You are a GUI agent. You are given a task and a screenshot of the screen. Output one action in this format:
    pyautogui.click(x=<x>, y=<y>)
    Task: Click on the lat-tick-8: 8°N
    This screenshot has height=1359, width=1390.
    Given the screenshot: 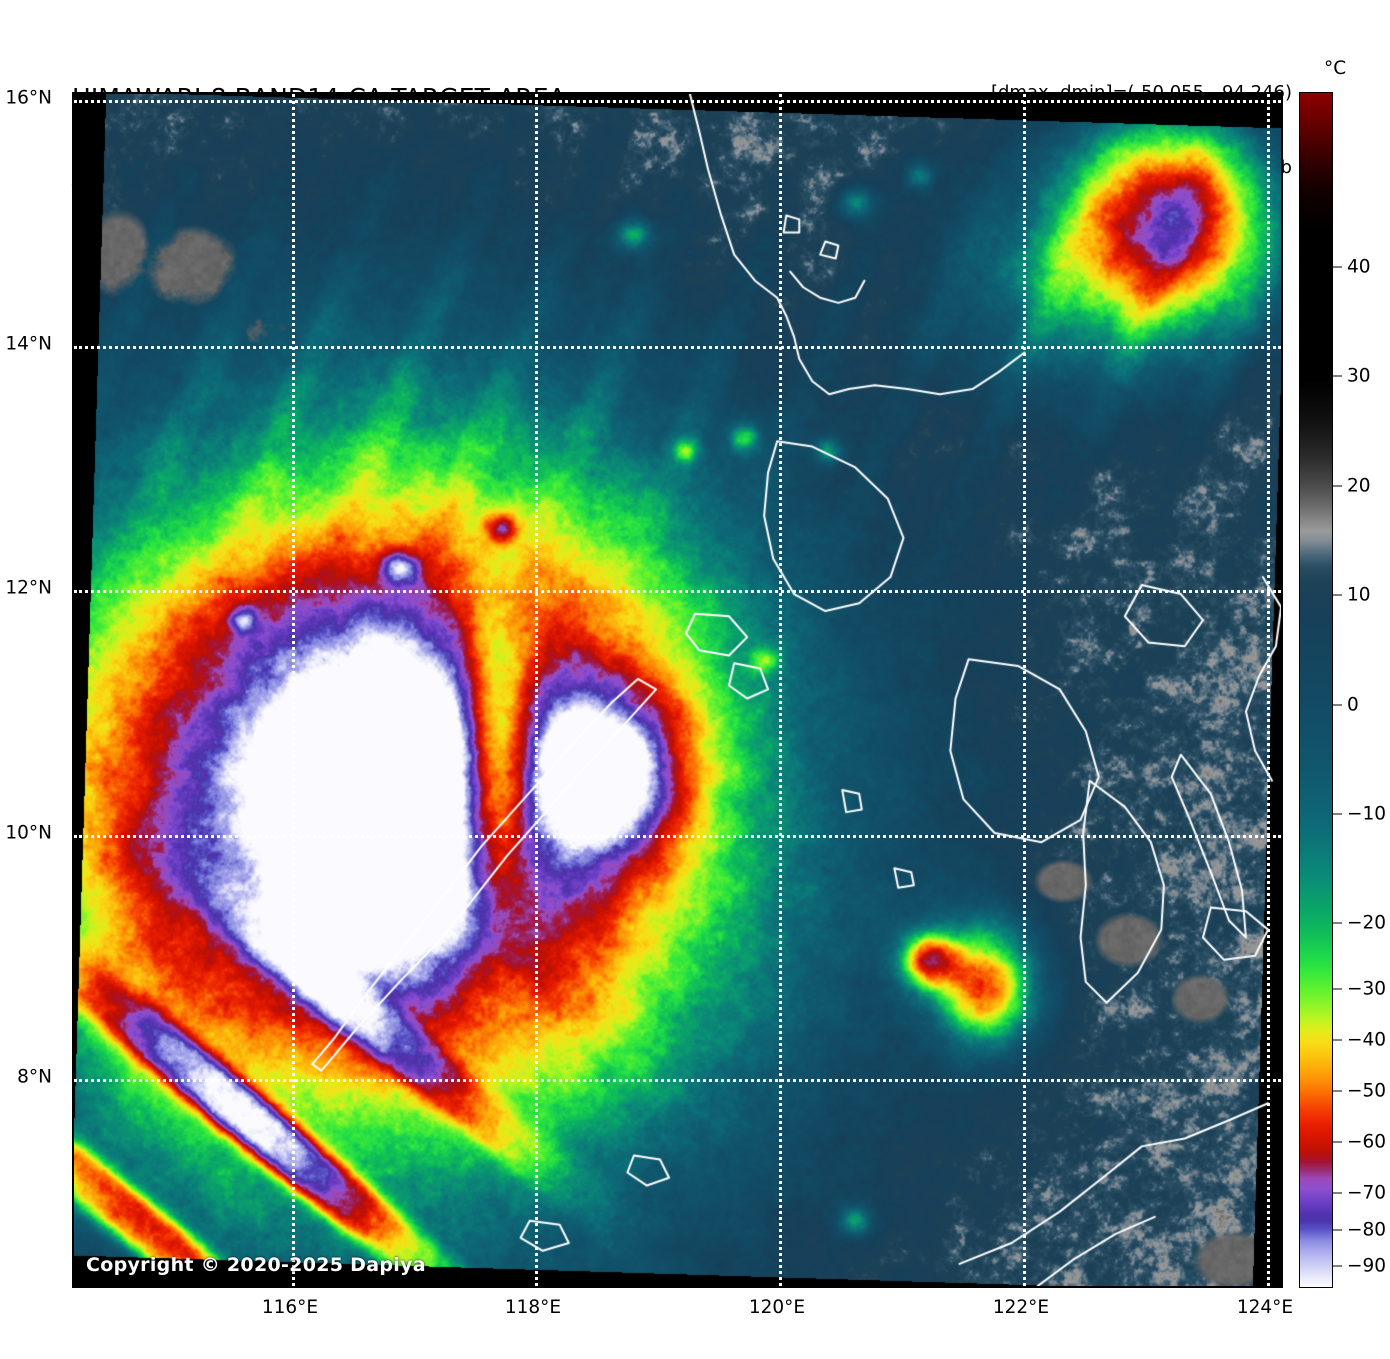 What is the action you would take?
    pyautogui.click(x=34, y=1077)
    